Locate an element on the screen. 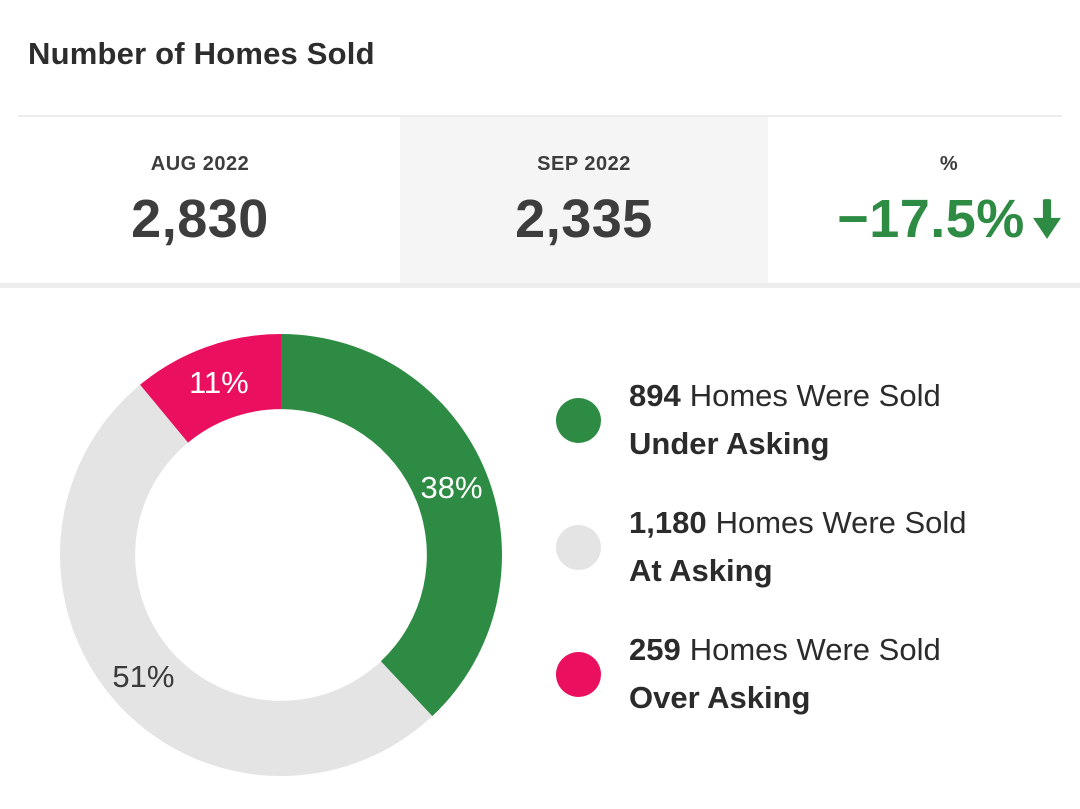 This screenshot has height=809, width=1080. legend-item-over-asking: 259 Homes Were Sold Over Asking is located at coordinates (761, 674).